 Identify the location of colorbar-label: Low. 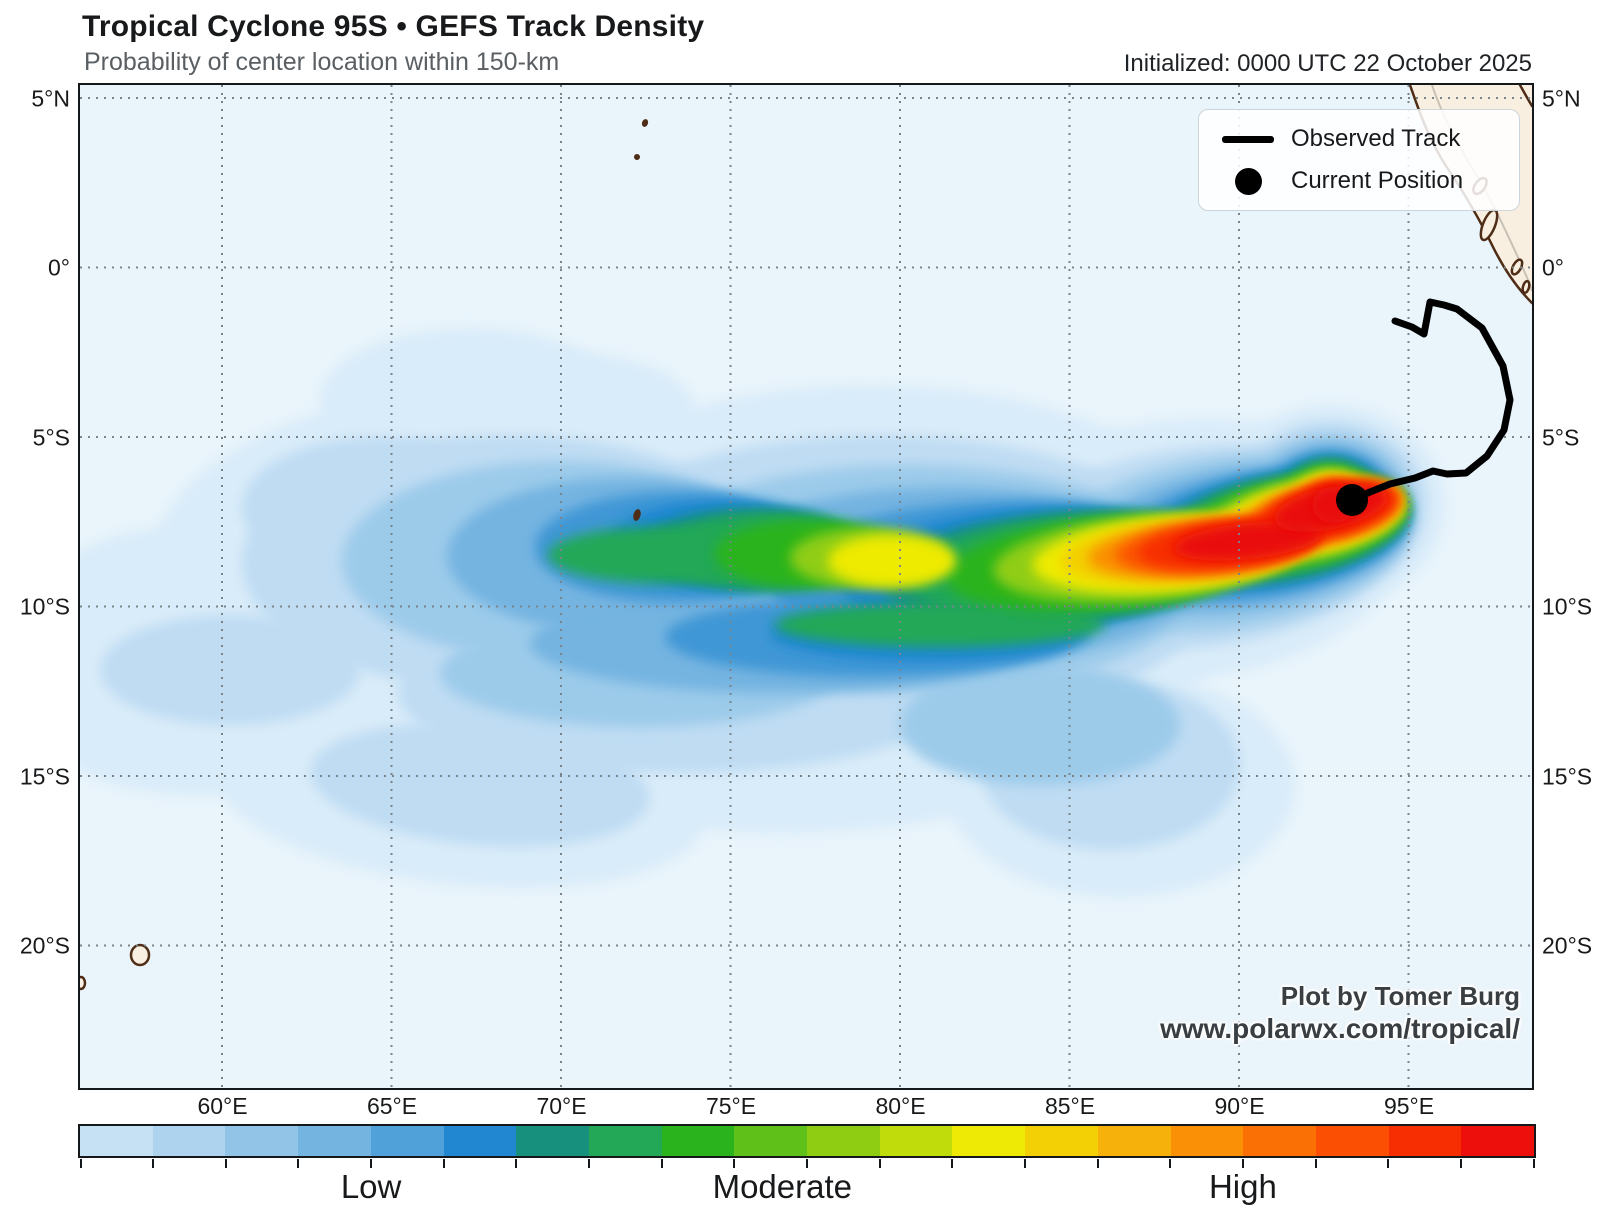
(371, 1186).